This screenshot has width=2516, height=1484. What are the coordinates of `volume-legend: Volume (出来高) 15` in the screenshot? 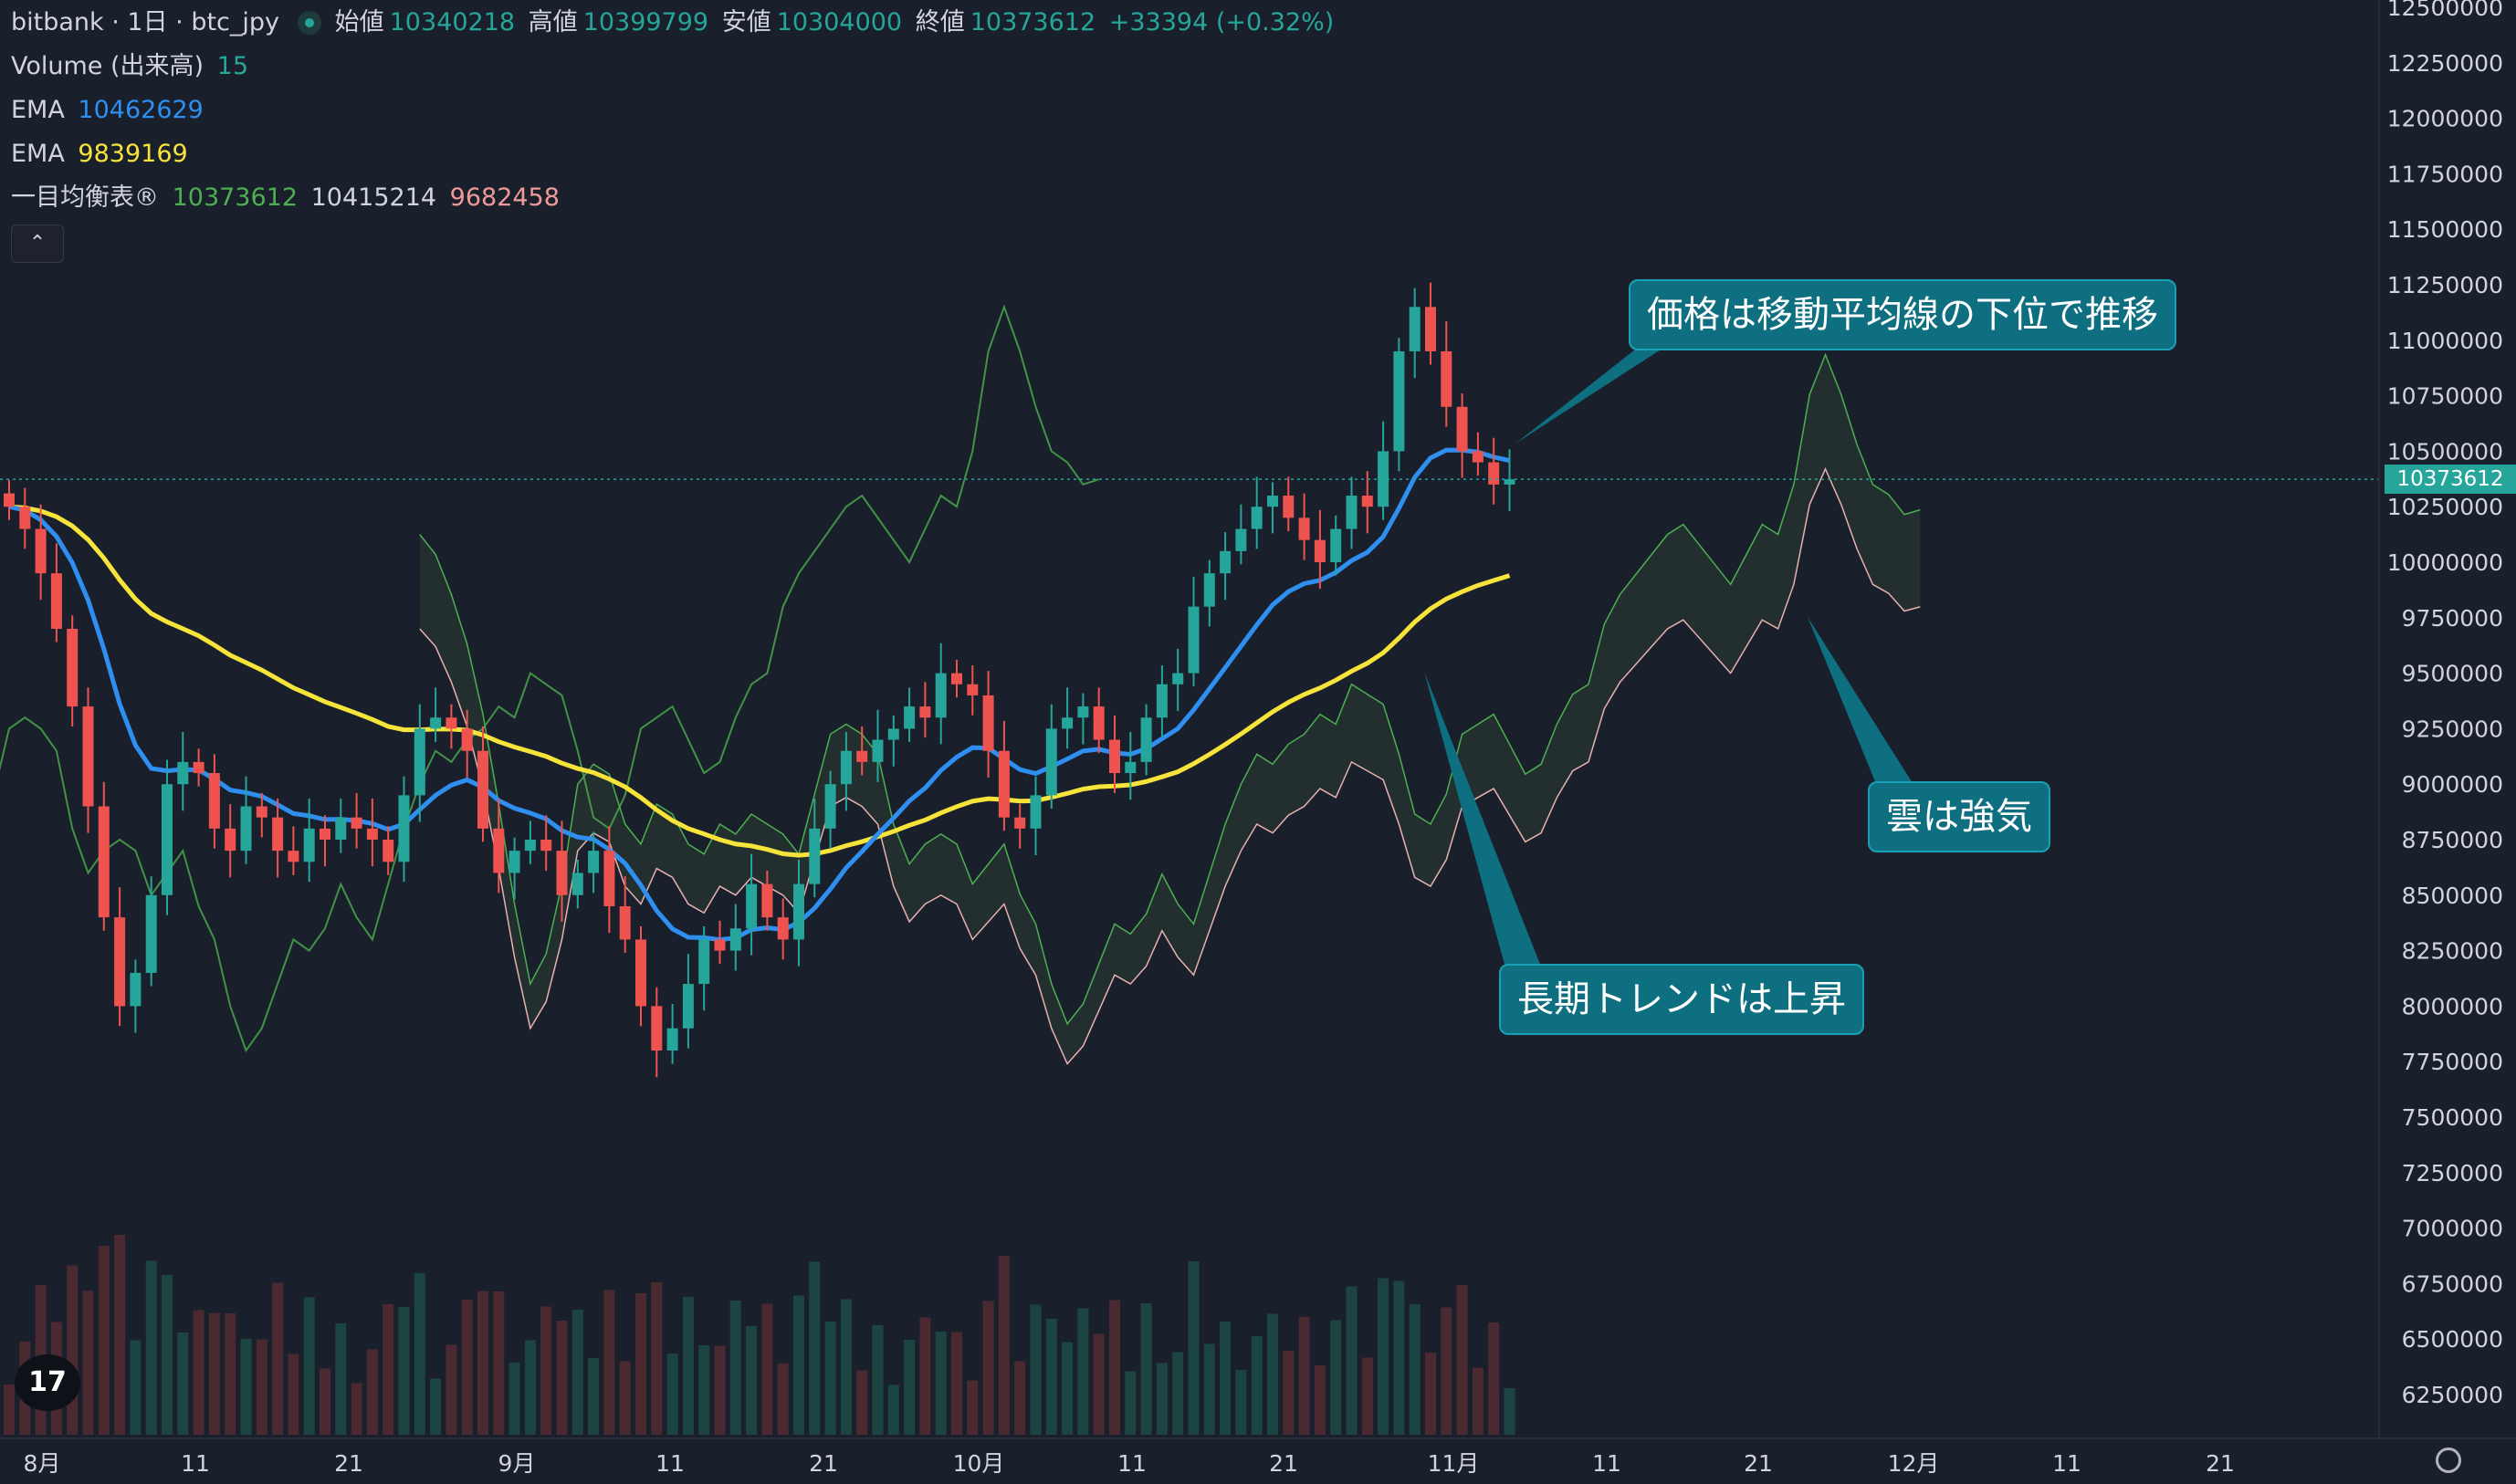 It's located at (132, 66).